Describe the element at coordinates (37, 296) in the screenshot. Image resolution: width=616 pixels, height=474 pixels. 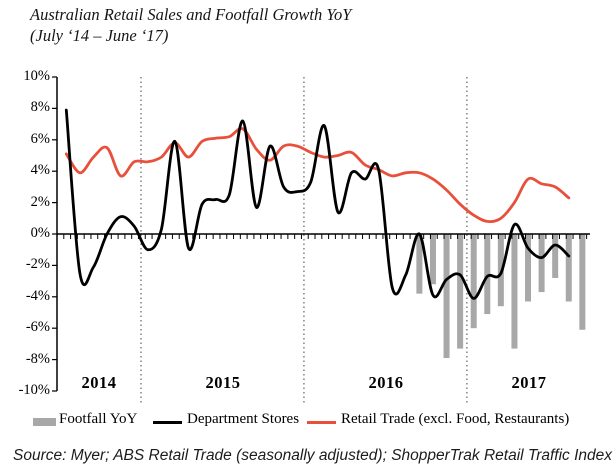
I see `y-axis-label: -4%` at that location.